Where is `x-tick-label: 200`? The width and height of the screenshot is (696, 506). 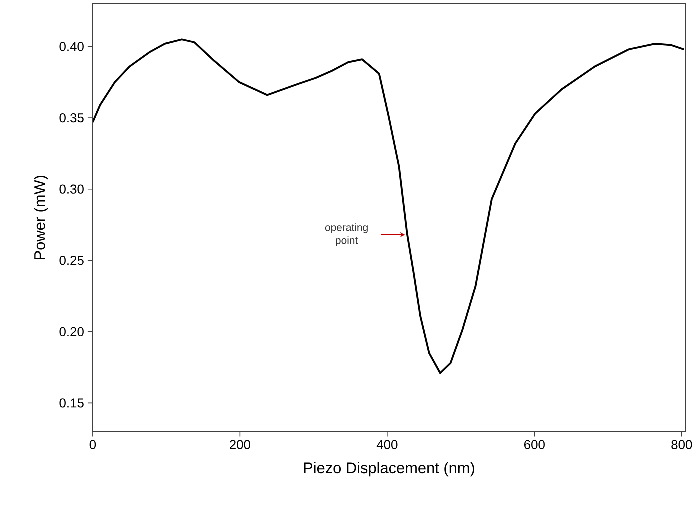
x-tick-label: 200 is located at coordinates (240, 445).